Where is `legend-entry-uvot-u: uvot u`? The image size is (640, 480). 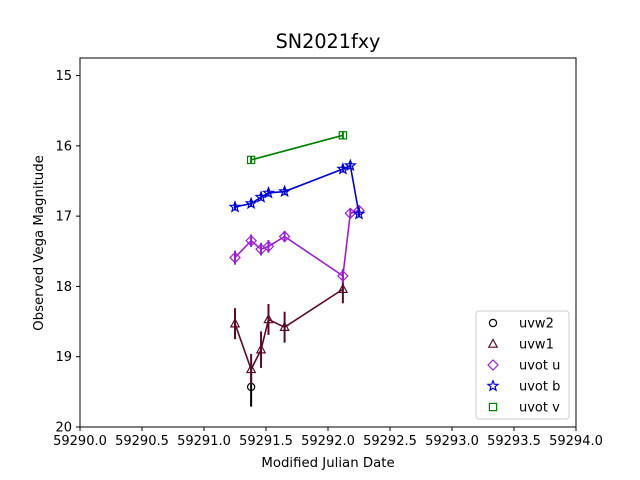
legend-entry-uvot-u: uvot u is located at coordinates (523, 366).